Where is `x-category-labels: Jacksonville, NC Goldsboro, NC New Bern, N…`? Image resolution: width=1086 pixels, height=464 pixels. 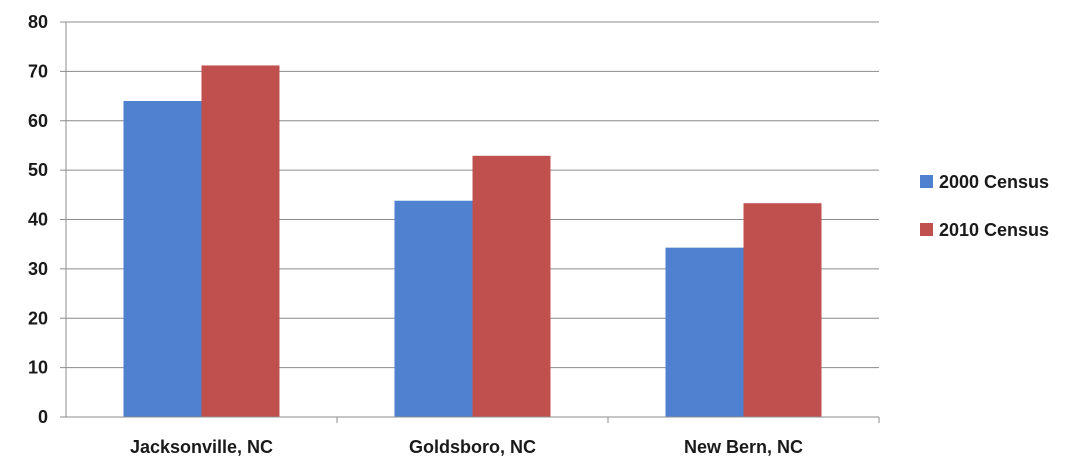 x-category-labels: Jacksonville, NC Goldsboro, NC New Bern, N… is located at coordinates (466, 447).